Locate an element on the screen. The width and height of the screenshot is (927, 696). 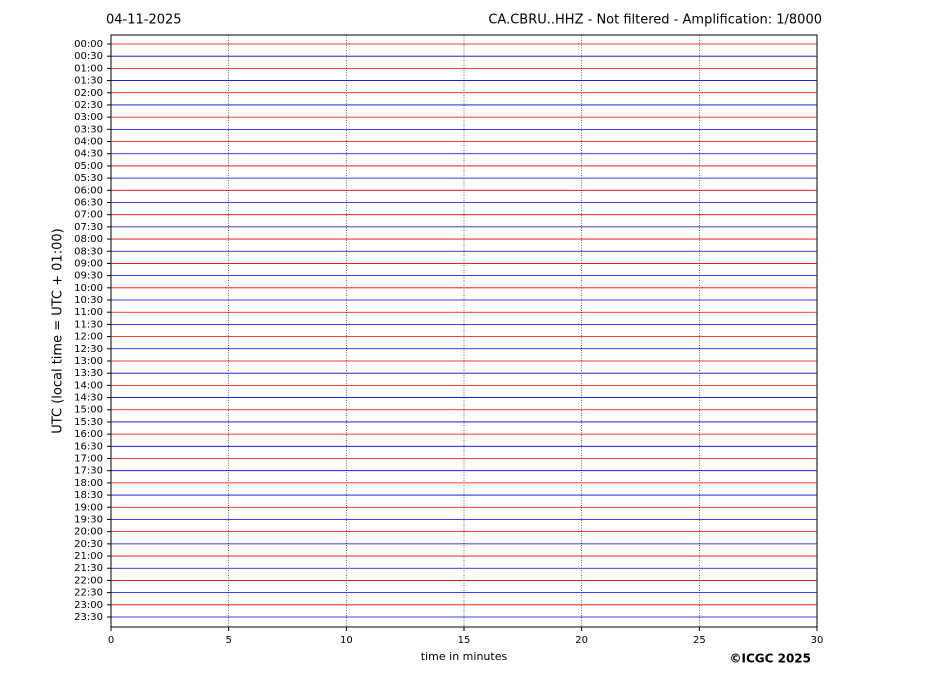
y-tick-label: 00:00 is located at coordinates (88, 44).